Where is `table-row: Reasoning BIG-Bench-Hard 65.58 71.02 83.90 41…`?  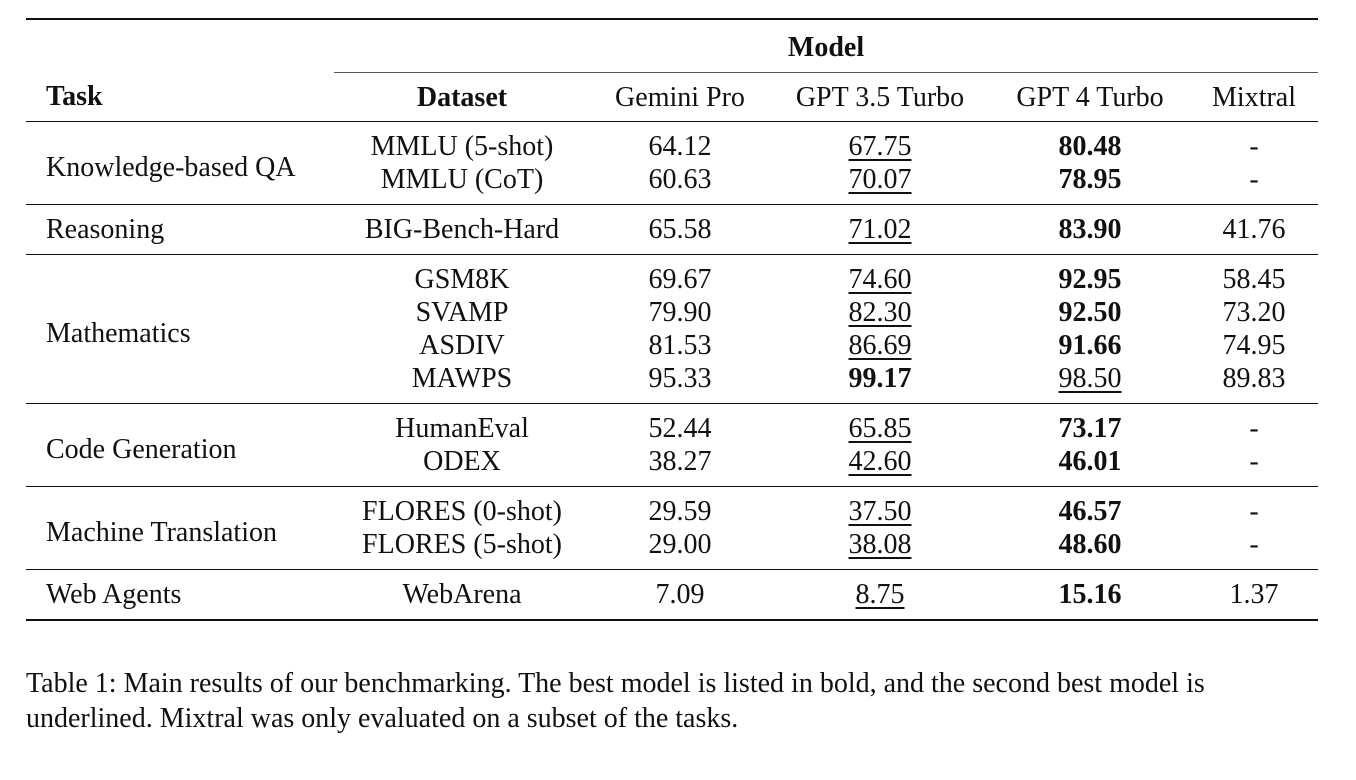 table-row: Reasoning BIG-Bench-Hard 65.58 71.02 83.90 41… is located at coordinates (672, 229).